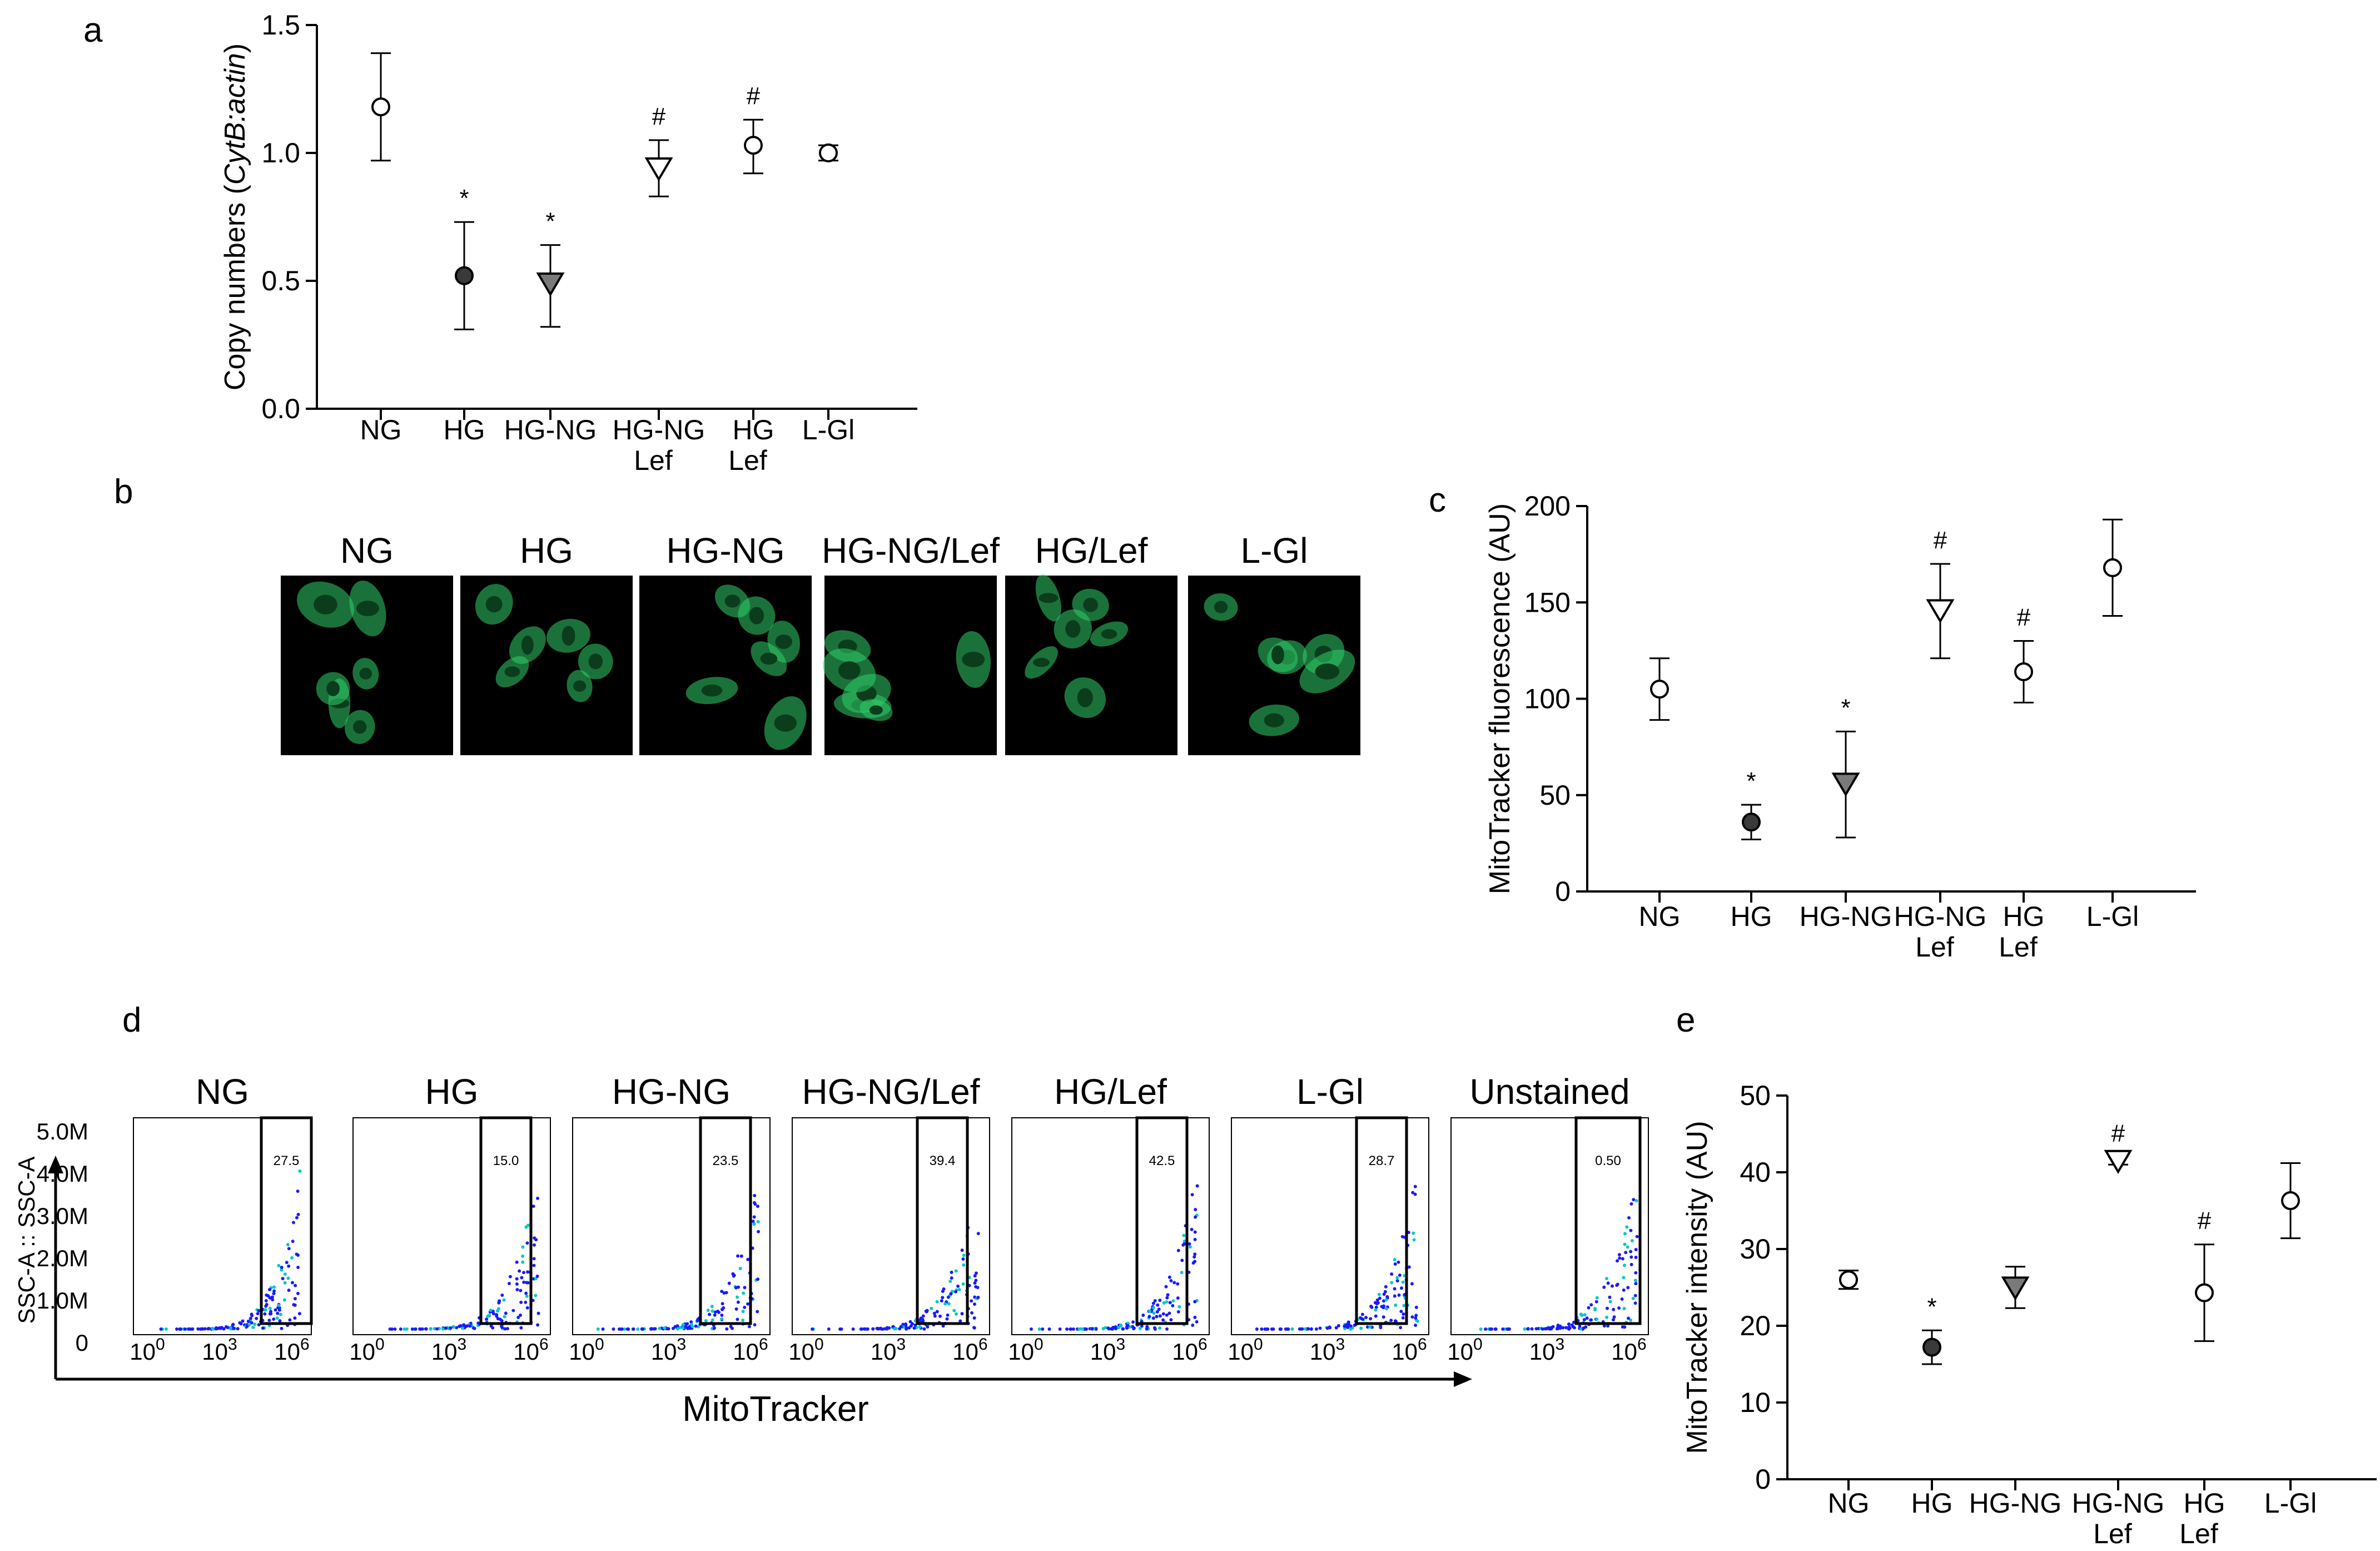 The width and height of the screenshot is (2380, 1551). I want to click on data-point, so click(1931, 1347).